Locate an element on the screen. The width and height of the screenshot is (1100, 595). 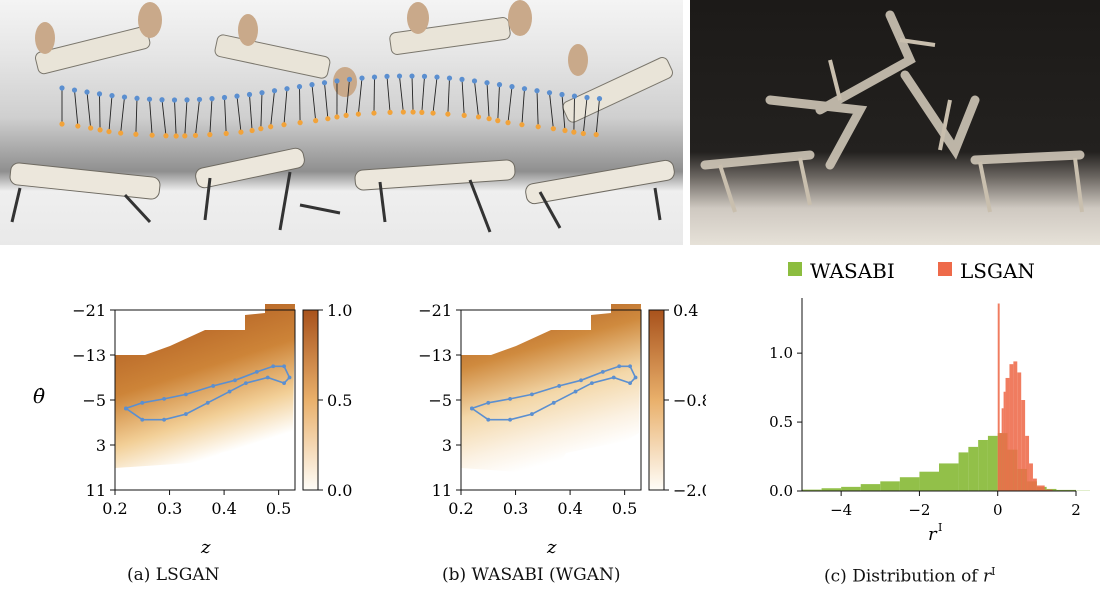
caption-c: (c) Distribution of rI is located at coordinates (910, 576).